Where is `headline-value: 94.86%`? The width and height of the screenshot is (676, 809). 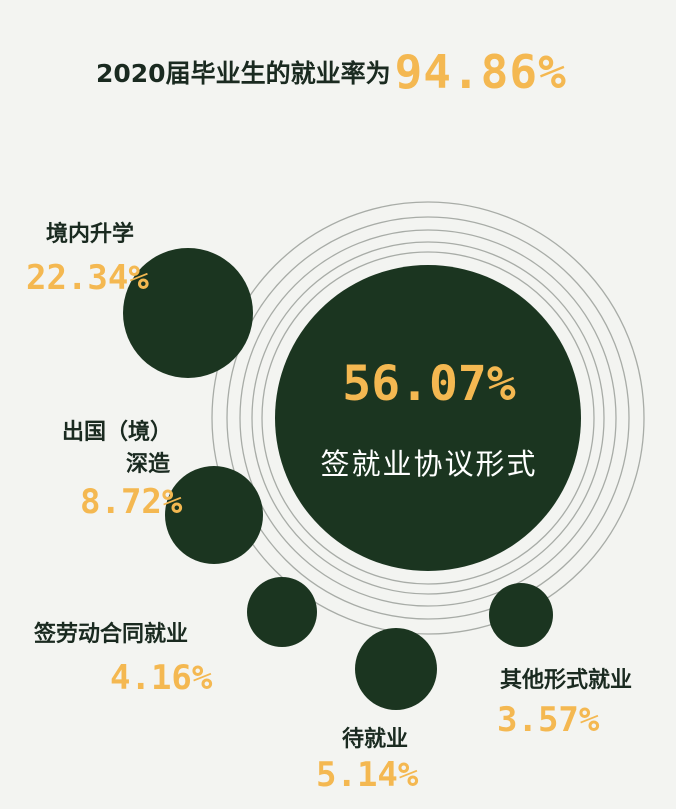 headline-value: 94.86% is located at coordinates (480, 72).